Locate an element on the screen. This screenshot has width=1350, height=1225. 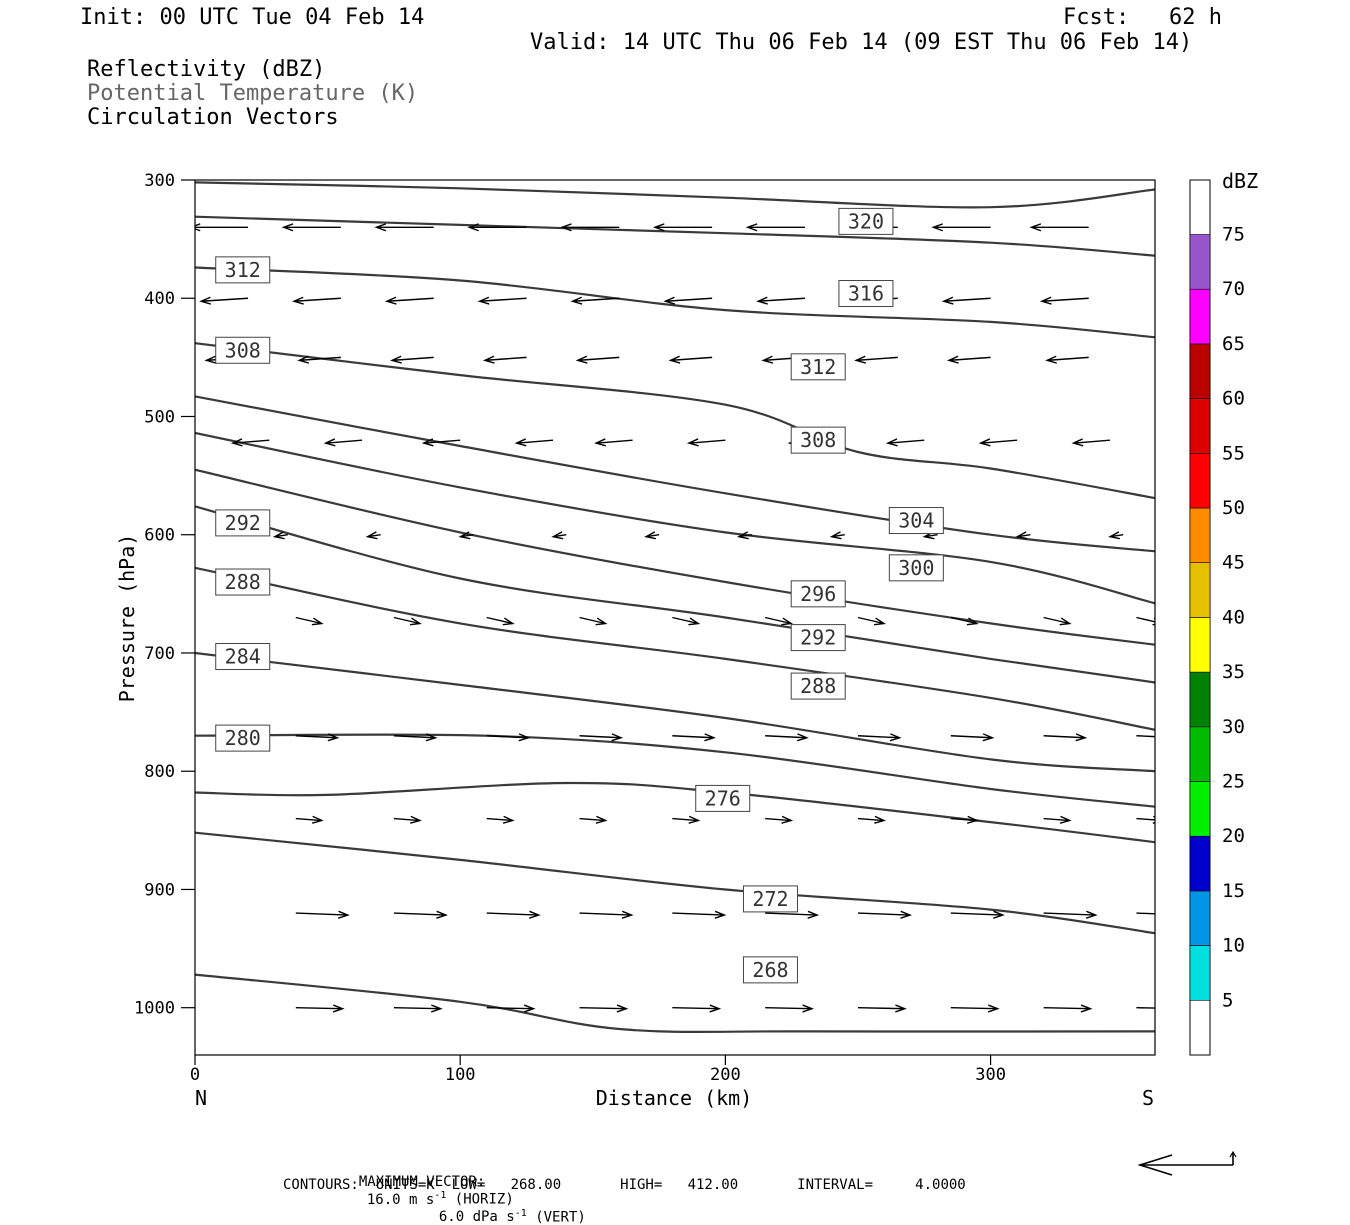
colorbar-label: 75 is located at coordinates (1233, 235).